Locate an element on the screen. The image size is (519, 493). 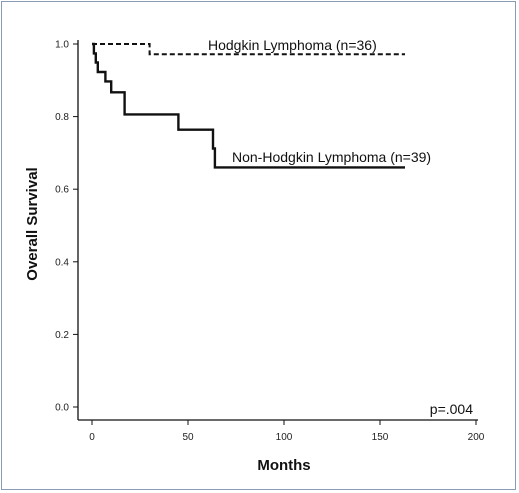
x-tick-label: 200 is located at coordinates (476, 437).